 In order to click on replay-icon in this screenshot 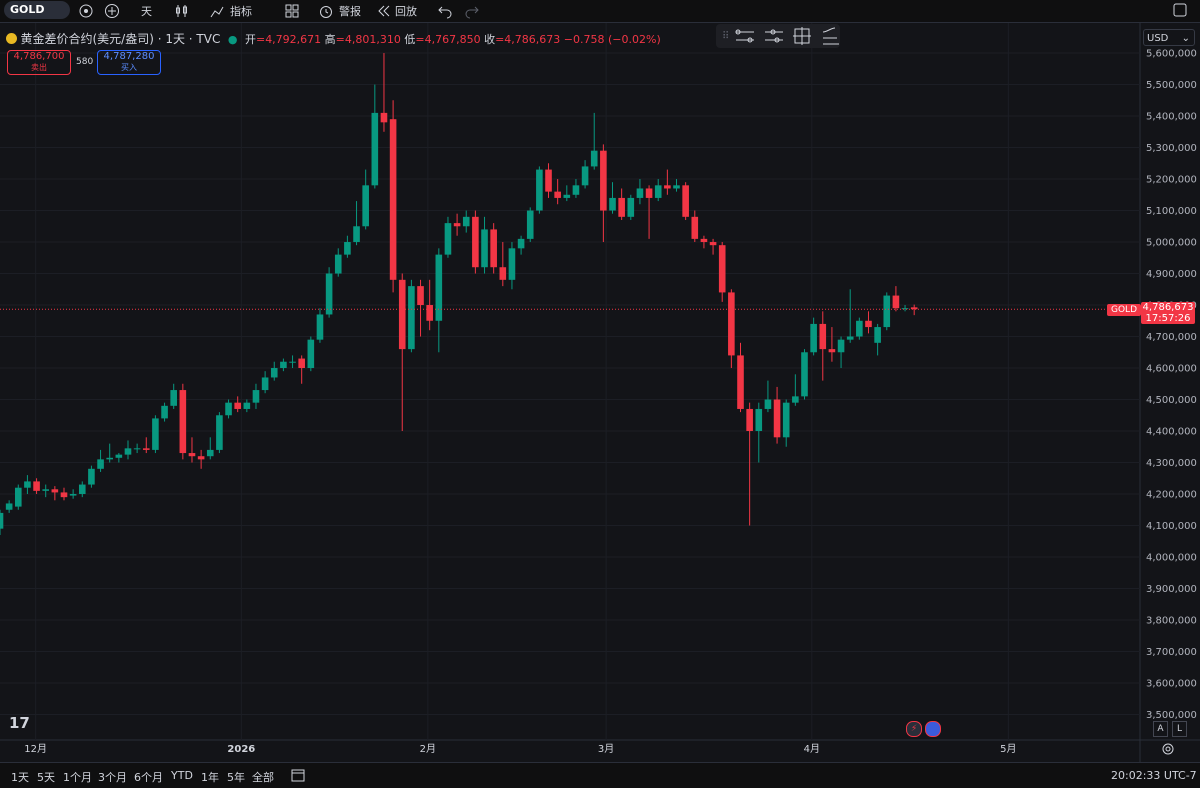, I will do `click(383, 11)`.